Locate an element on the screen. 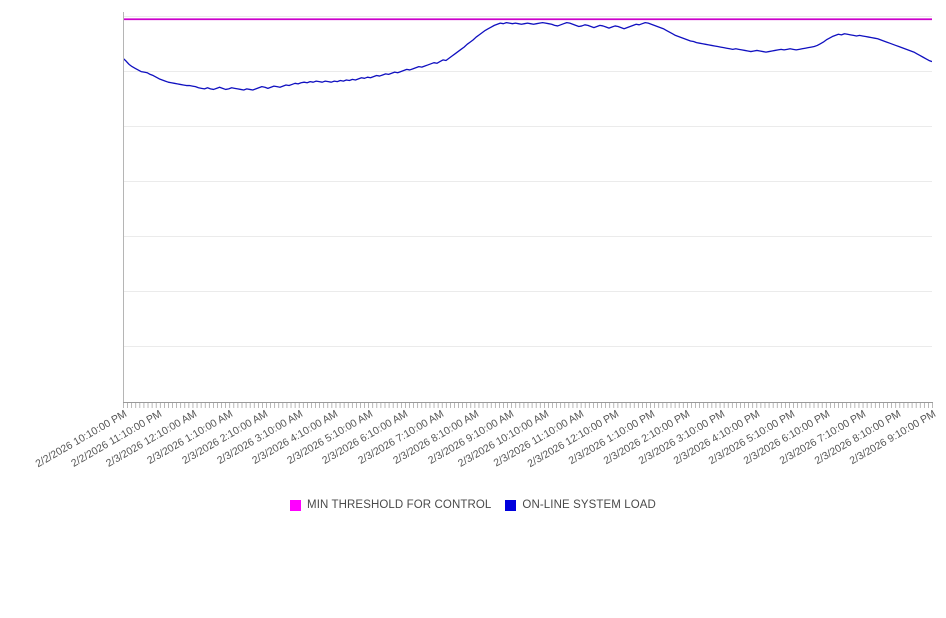 The height and width of the screenshot is (618, 946). legend-item-min-threshold: MIN THRESHOLD FOR CONTROL is located at coordinates (390, 505).